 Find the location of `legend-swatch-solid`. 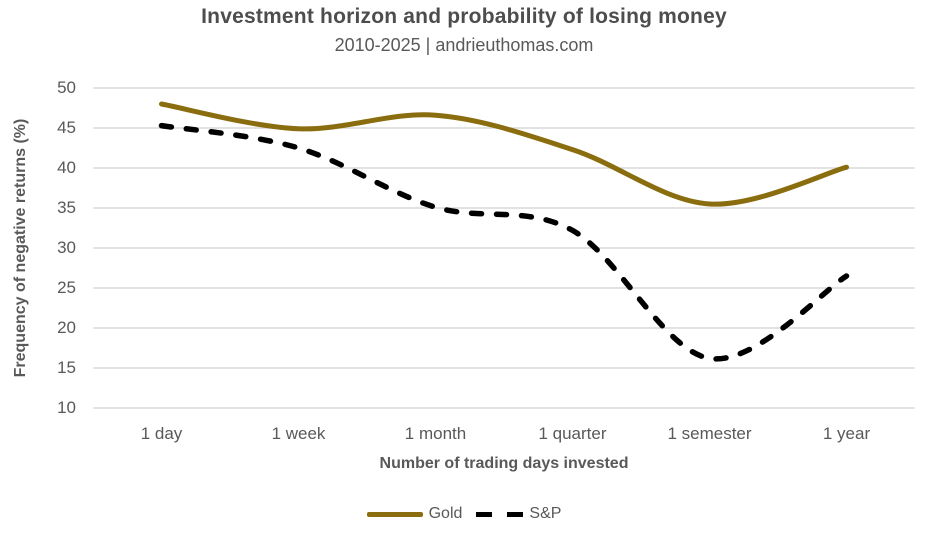

legend-swatch-solid is located at coordinates (394, 514).